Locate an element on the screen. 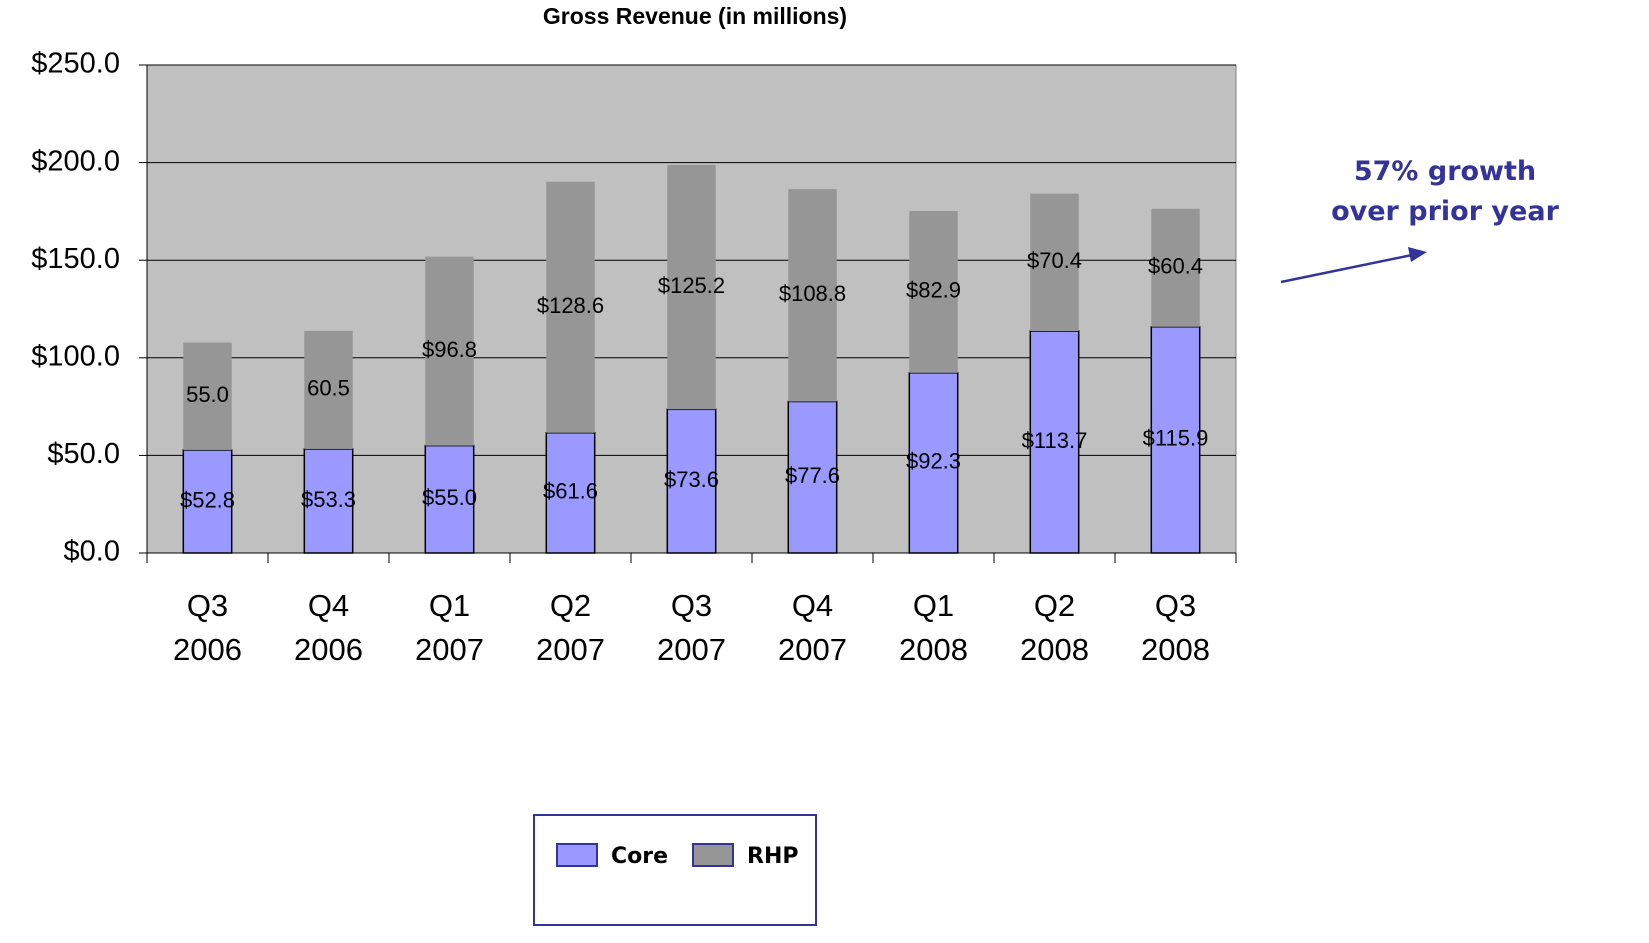 Image resolution: width=1649 pixels, height=943 pixels. data-label: $82.9 is located at coordinates (933, 290).